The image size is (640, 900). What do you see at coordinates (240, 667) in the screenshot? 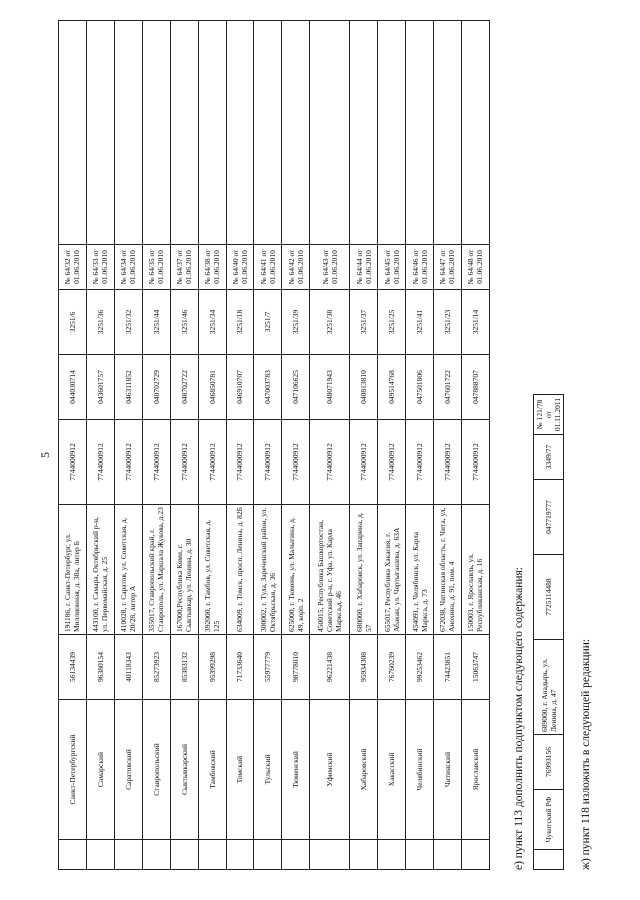
I see `okpo-code: 71733640` at bounding box center [240, 667].